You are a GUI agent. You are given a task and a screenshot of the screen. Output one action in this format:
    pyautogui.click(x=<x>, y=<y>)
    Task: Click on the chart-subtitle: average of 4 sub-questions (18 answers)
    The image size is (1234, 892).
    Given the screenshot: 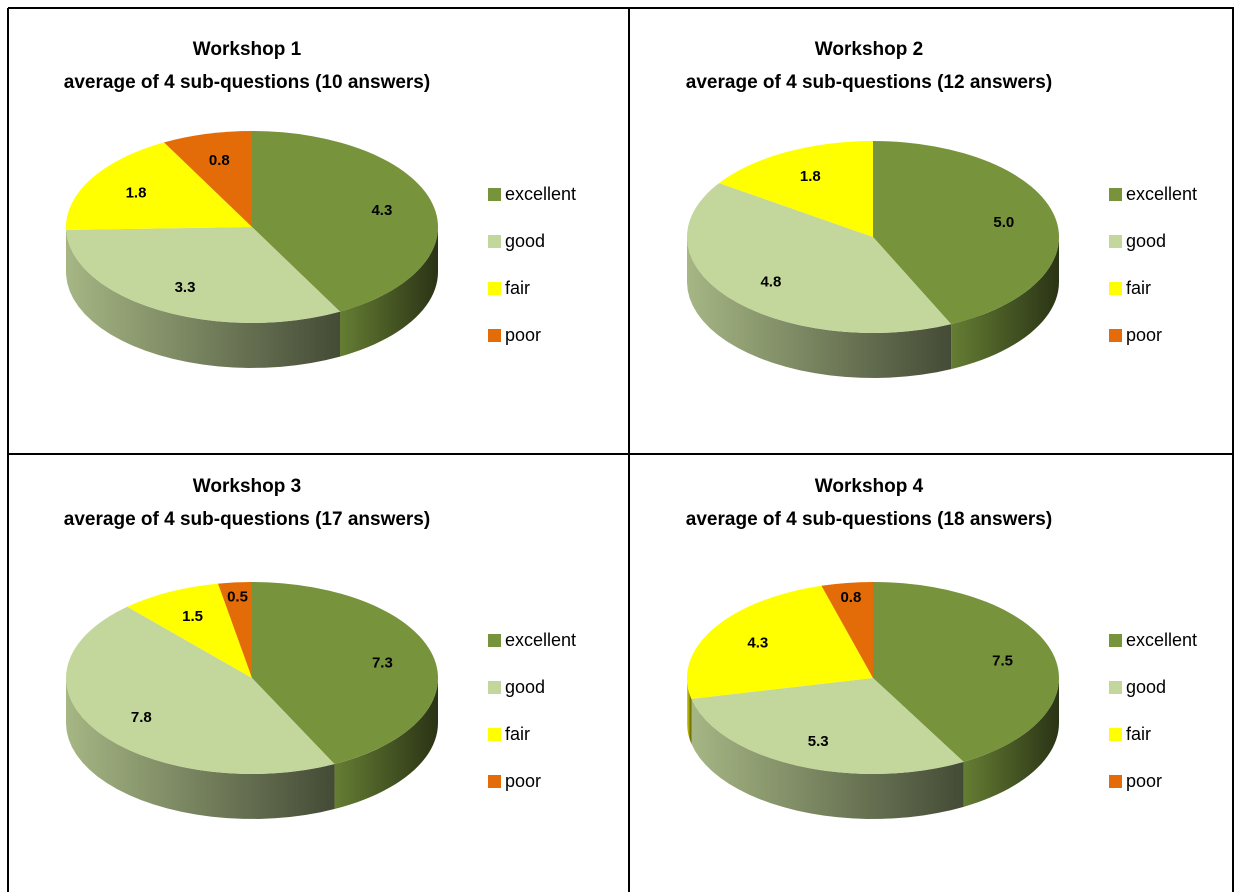 What is the action you would take?
    pyautogui.click(x=869, y=519)
    